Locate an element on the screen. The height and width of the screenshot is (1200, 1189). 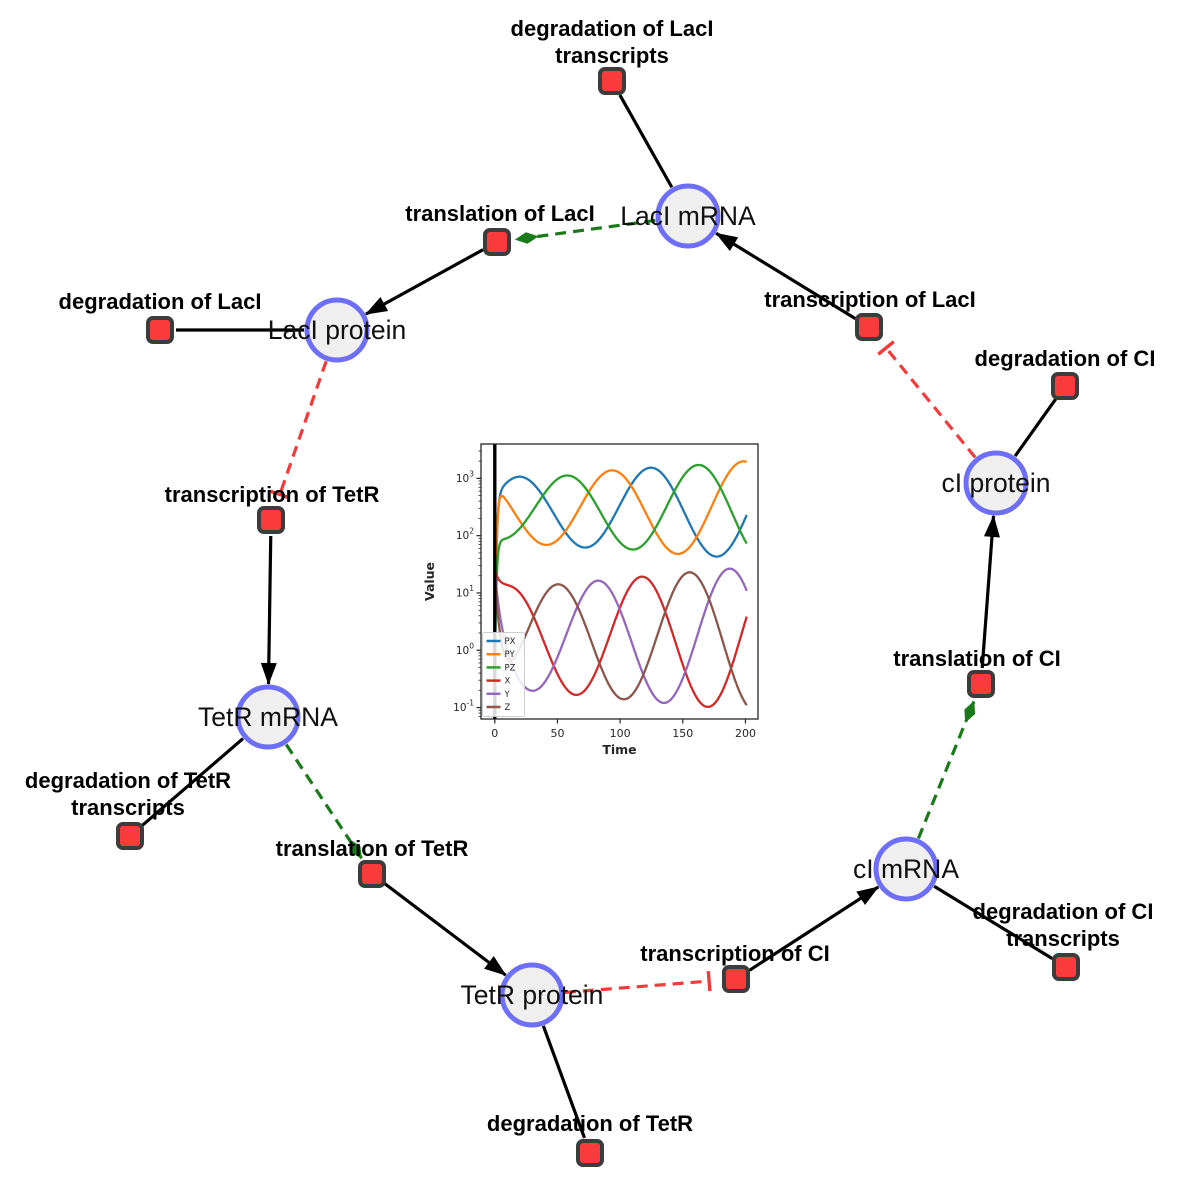
y-tick-label-1e-1: 10⁻¹ is located at coordinates (463, 707).